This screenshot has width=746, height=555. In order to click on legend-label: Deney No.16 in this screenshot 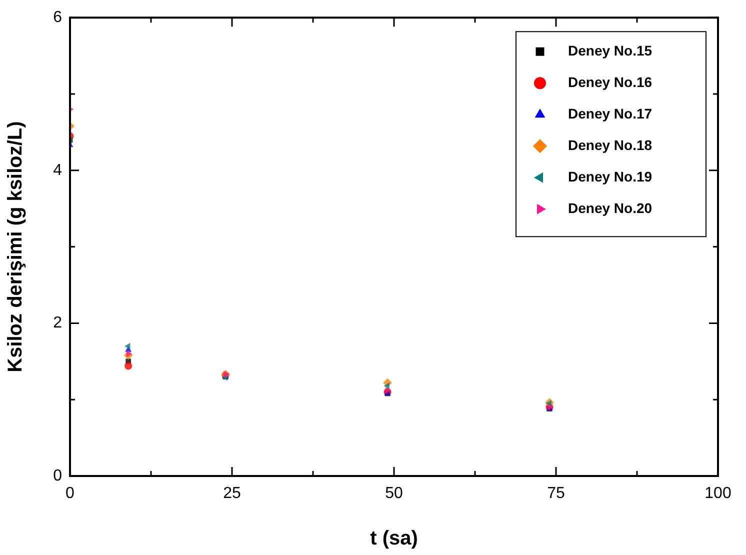, I will do `click(610, 82)`.